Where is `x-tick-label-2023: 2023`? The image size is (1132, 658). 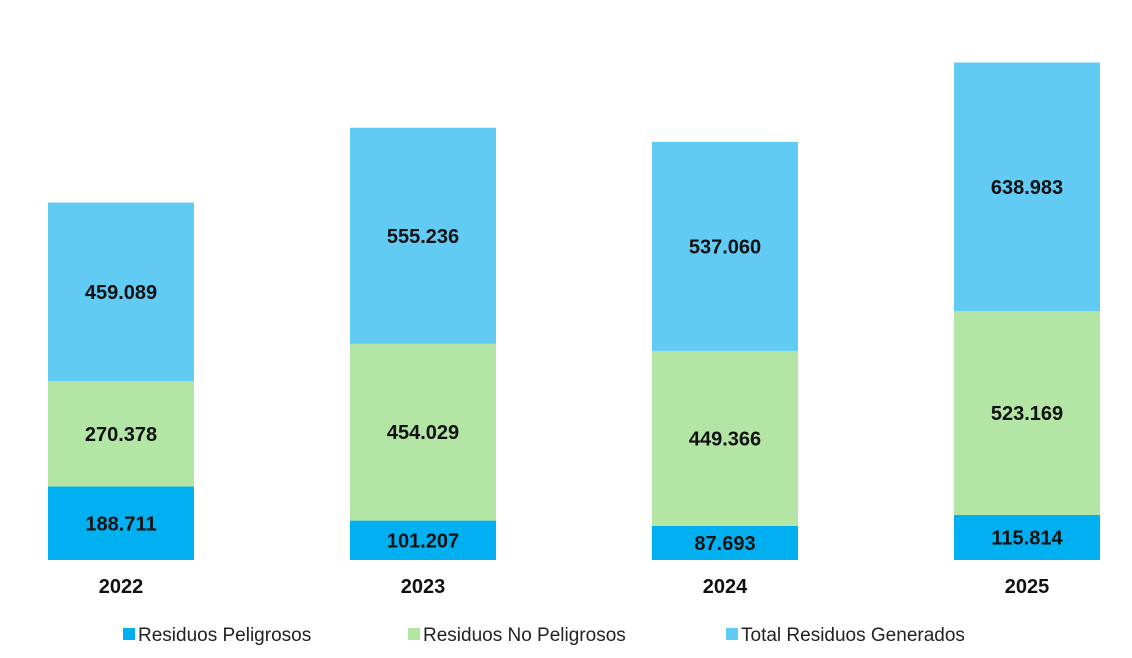 x-tick-label-2023: 2023 is located at coordinates (423, 587).